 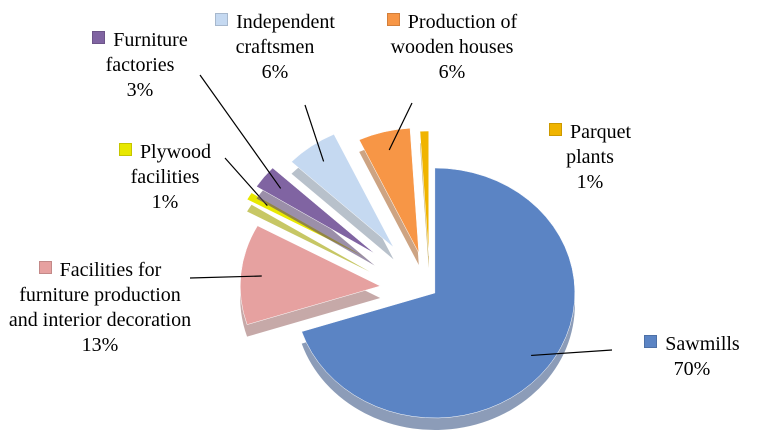 I want to click on category-text: Production of wooden houses, so click(x=454, y=34).